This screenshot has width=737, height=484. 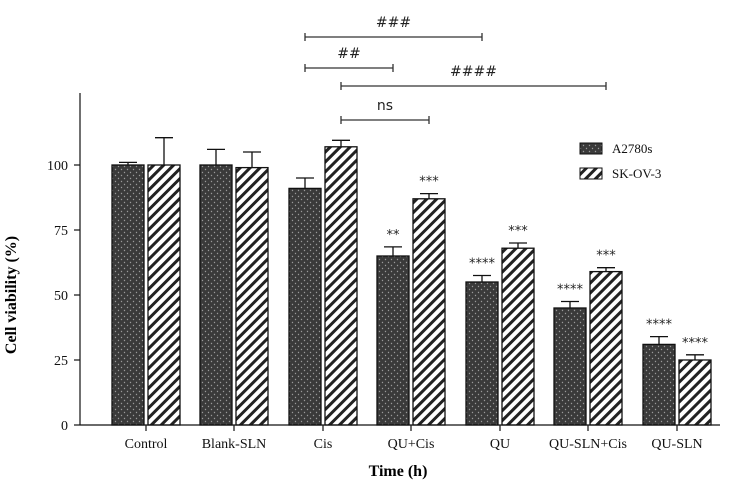 I want to click on bar-a2780s-cis, so click(x=305, y=306).